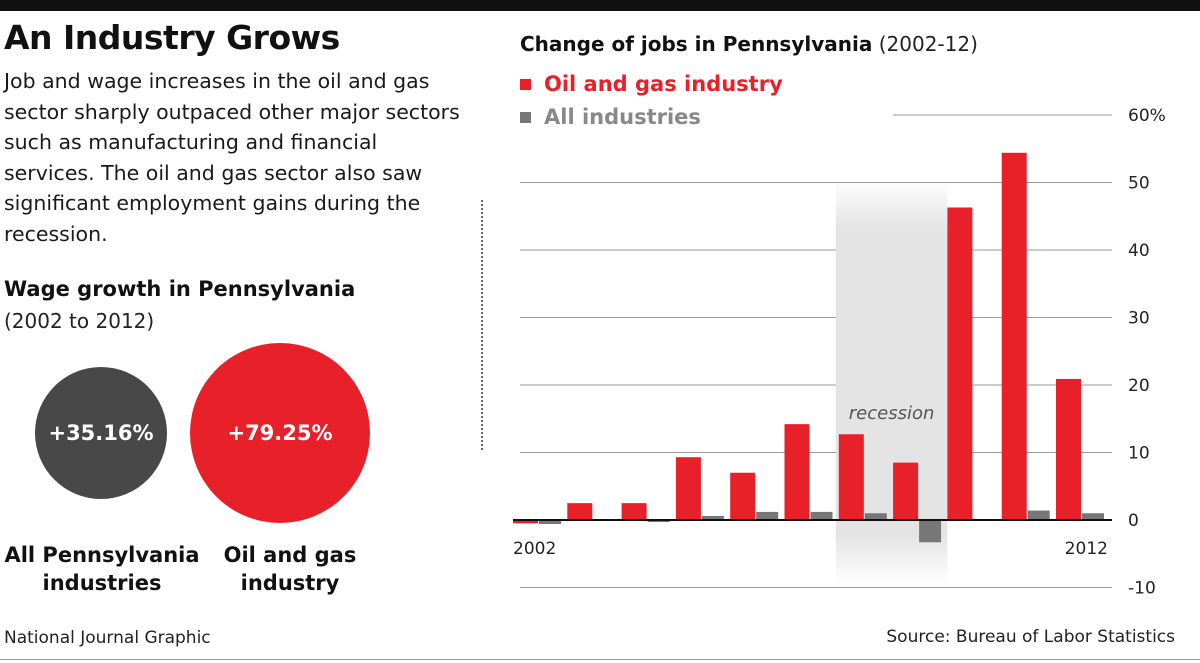 The width and height of the screenshot is (1200, 663). Describe the element at coordinates (1086, 549) in the screenshot. I see `x-tick-label-end: 2012` at that location.